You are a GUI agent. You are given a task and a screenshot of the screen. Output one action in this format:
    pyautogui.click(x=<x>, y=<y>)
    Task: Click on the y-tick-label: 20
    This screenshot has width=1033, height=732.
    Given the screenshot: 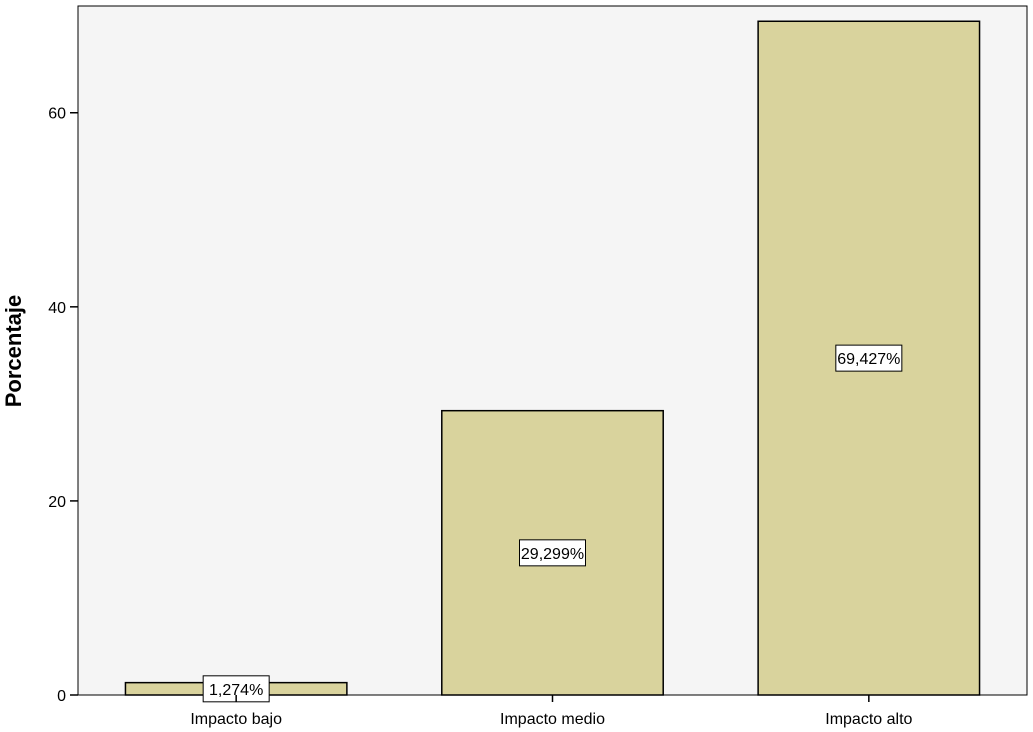 What is the action you would take?
    pyautogui.click(x=57, y=502)
    